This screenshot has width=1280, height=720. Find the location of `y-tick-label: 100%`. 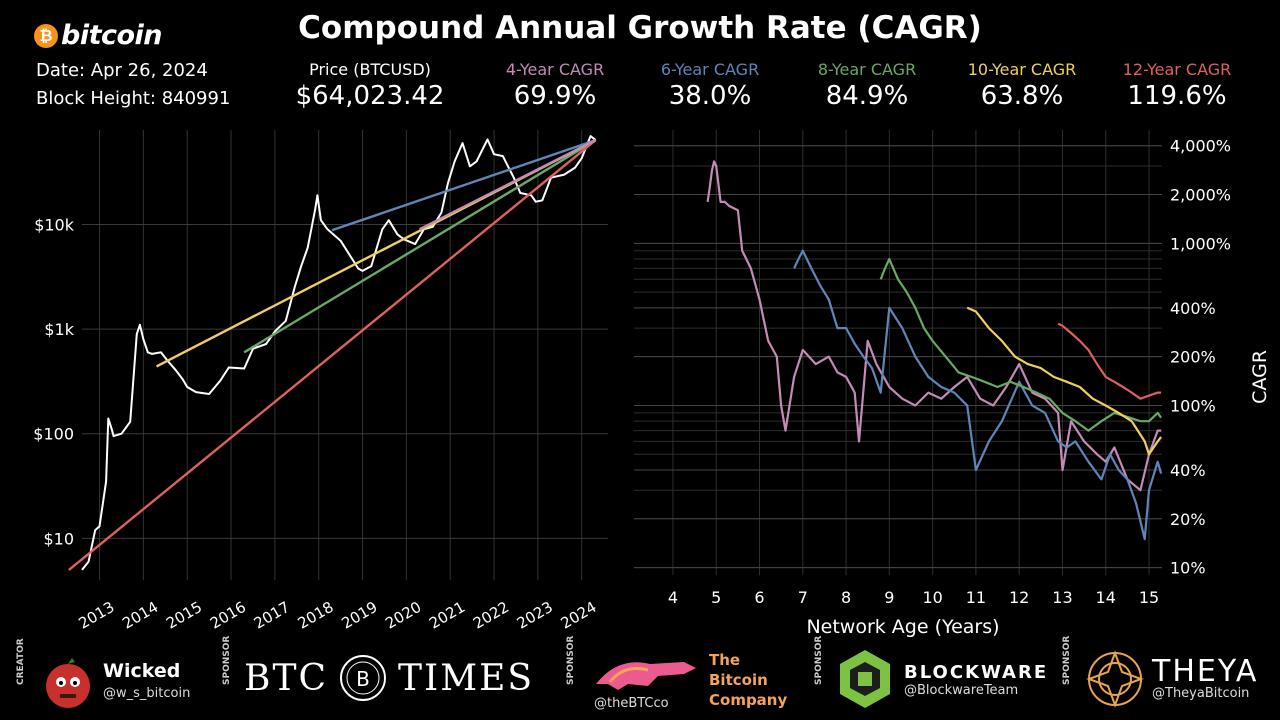

y-tick-label: 100% is located at coordinates (1193, 405).